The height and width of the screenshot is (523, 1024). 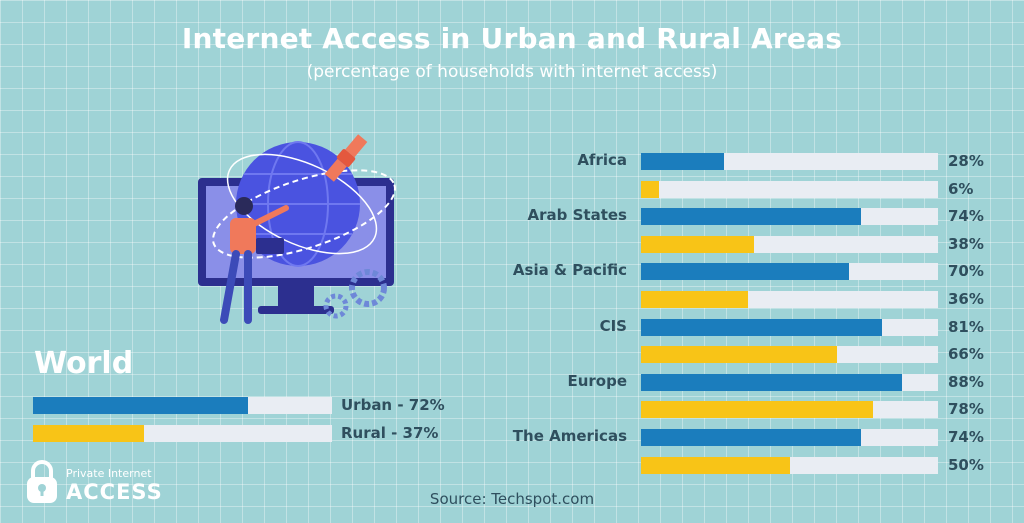 I want to click on data-label: 66%, so click(x=966, y=354).